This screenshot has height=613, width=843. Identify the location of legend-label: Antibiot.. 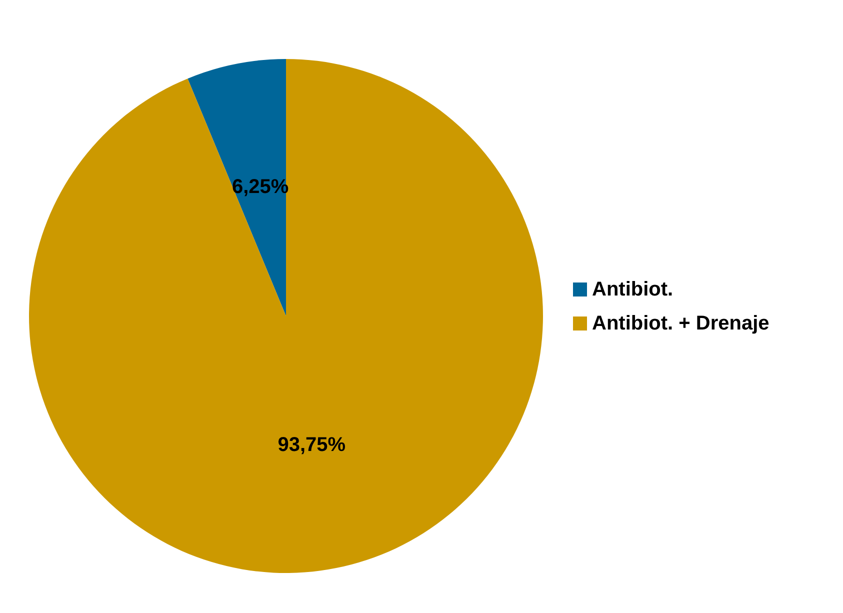
(633, 289).